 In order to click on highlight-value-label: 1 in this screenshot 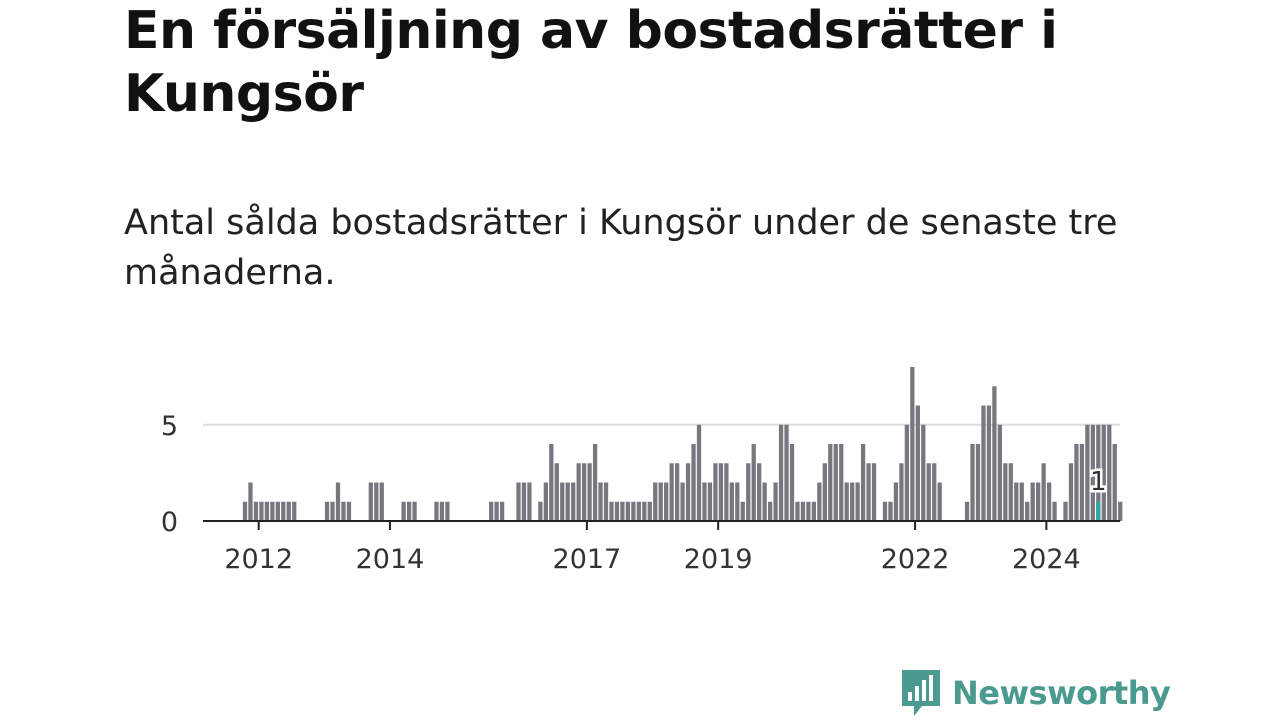, I will do `click(1098, 482)`.